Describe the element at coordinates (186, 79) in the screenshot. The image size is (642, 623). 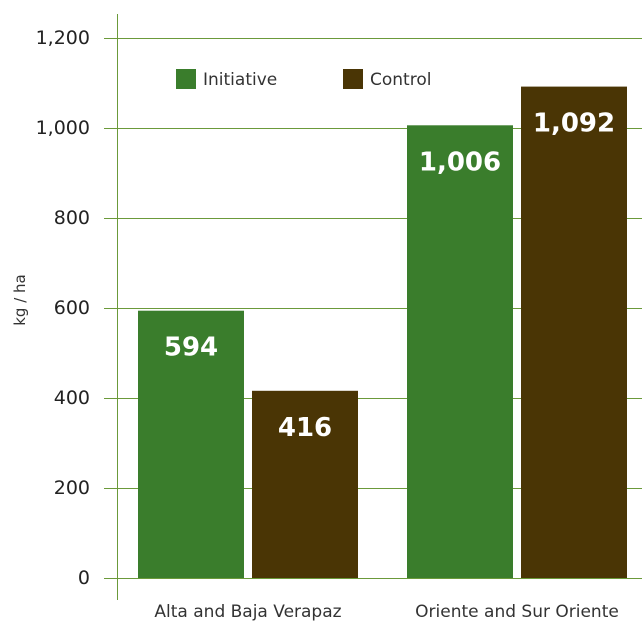
I see `legend-swatch-initiative` at that location.